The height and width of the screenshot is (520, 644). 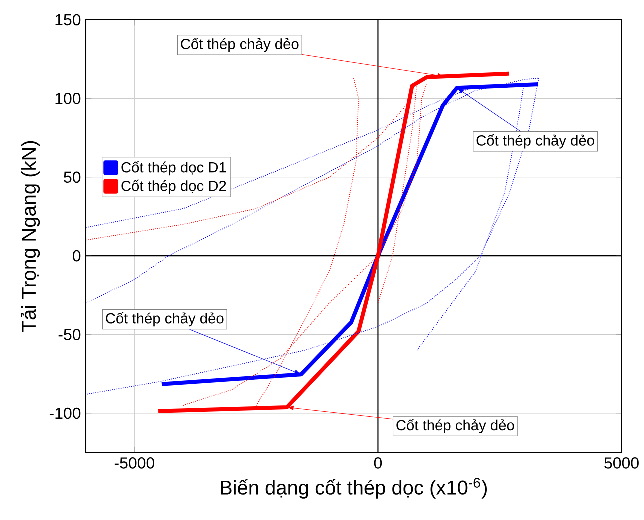 I want to click on legend-label: Cốt thép dọc D2, so click(x=174, y=187).